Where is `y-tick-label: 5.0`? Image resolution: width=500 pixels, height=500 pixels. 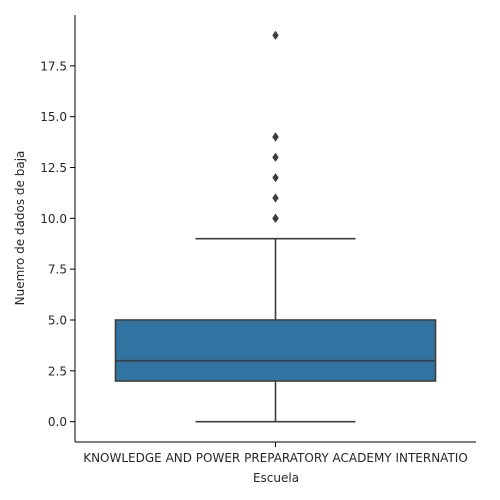 y-tick-label: 5.0 is located at coordinates (57, 321).